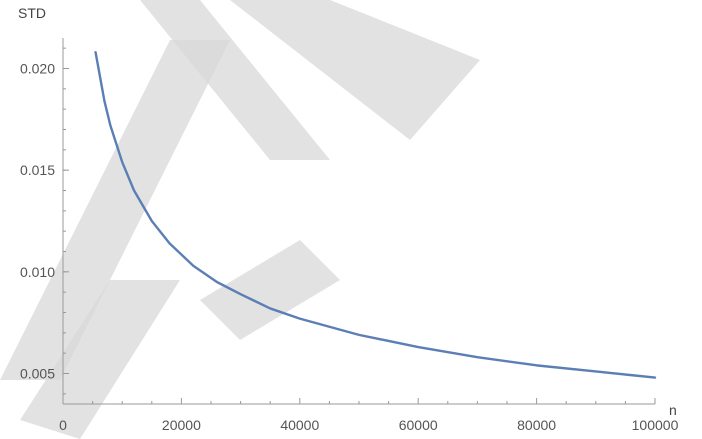 The height and width of the screenshot is (439, 702). Describe the element at coordinates (37, 374) in the screenshot. I see `y-tick-label: 0.005` at that location.